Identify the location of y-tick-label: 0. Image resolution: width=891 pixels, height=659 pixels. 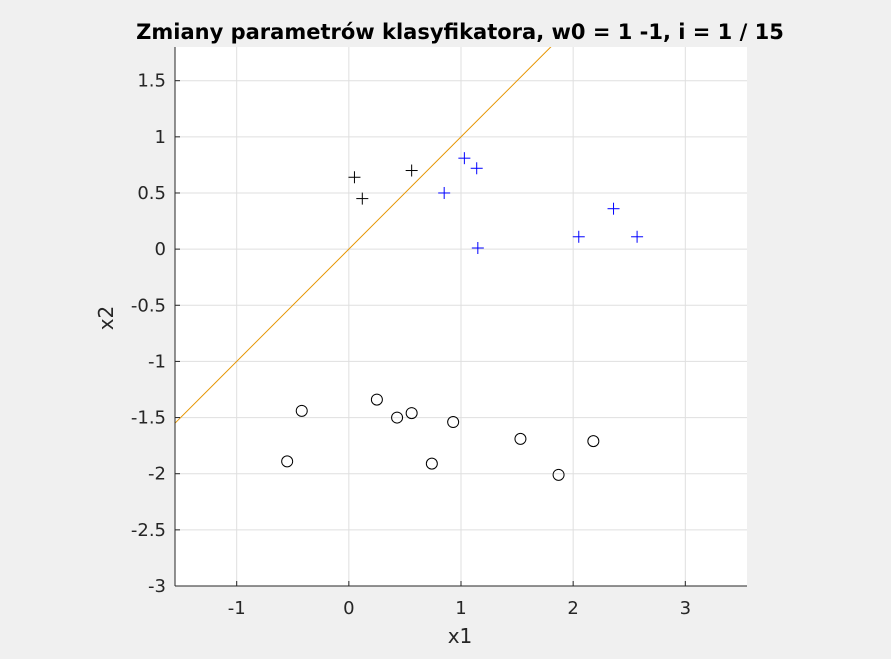
(160, 249).